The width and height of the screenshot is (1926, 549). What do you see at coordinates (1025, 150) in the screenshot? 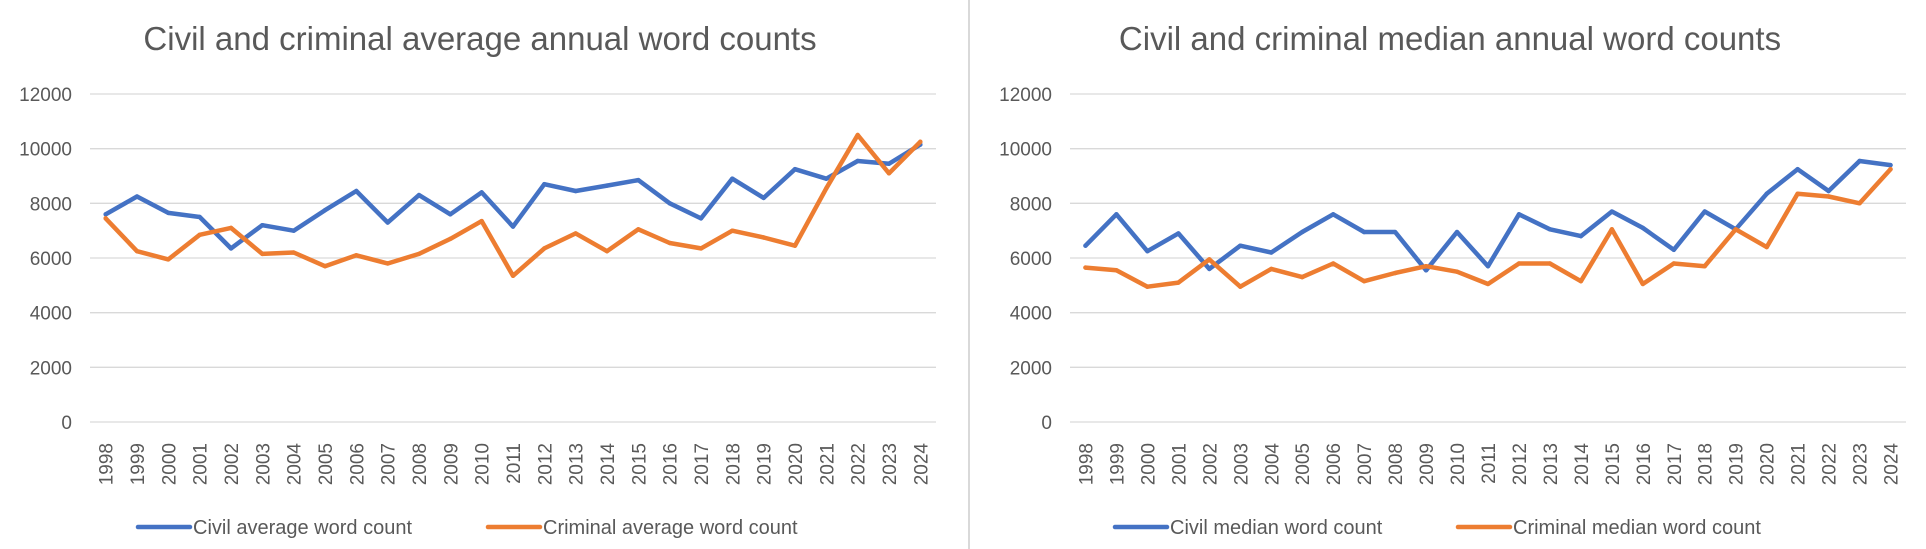
I see `y-tick-label: 10000` at bounding box center [1025, 150].